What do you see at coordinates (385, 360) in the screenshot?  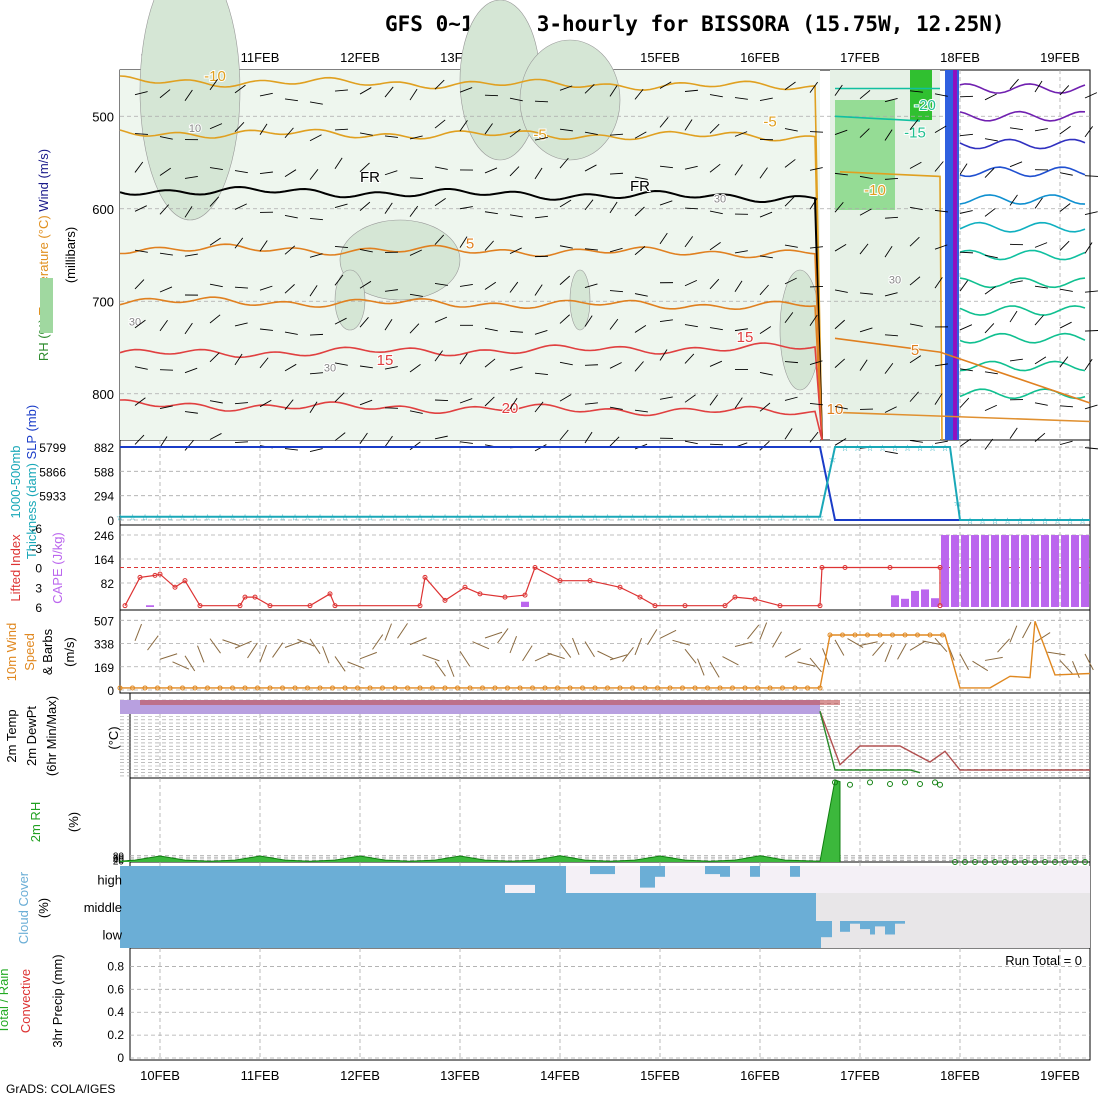 I see `isotherm-label: 15` at bounding box center [385, 360].